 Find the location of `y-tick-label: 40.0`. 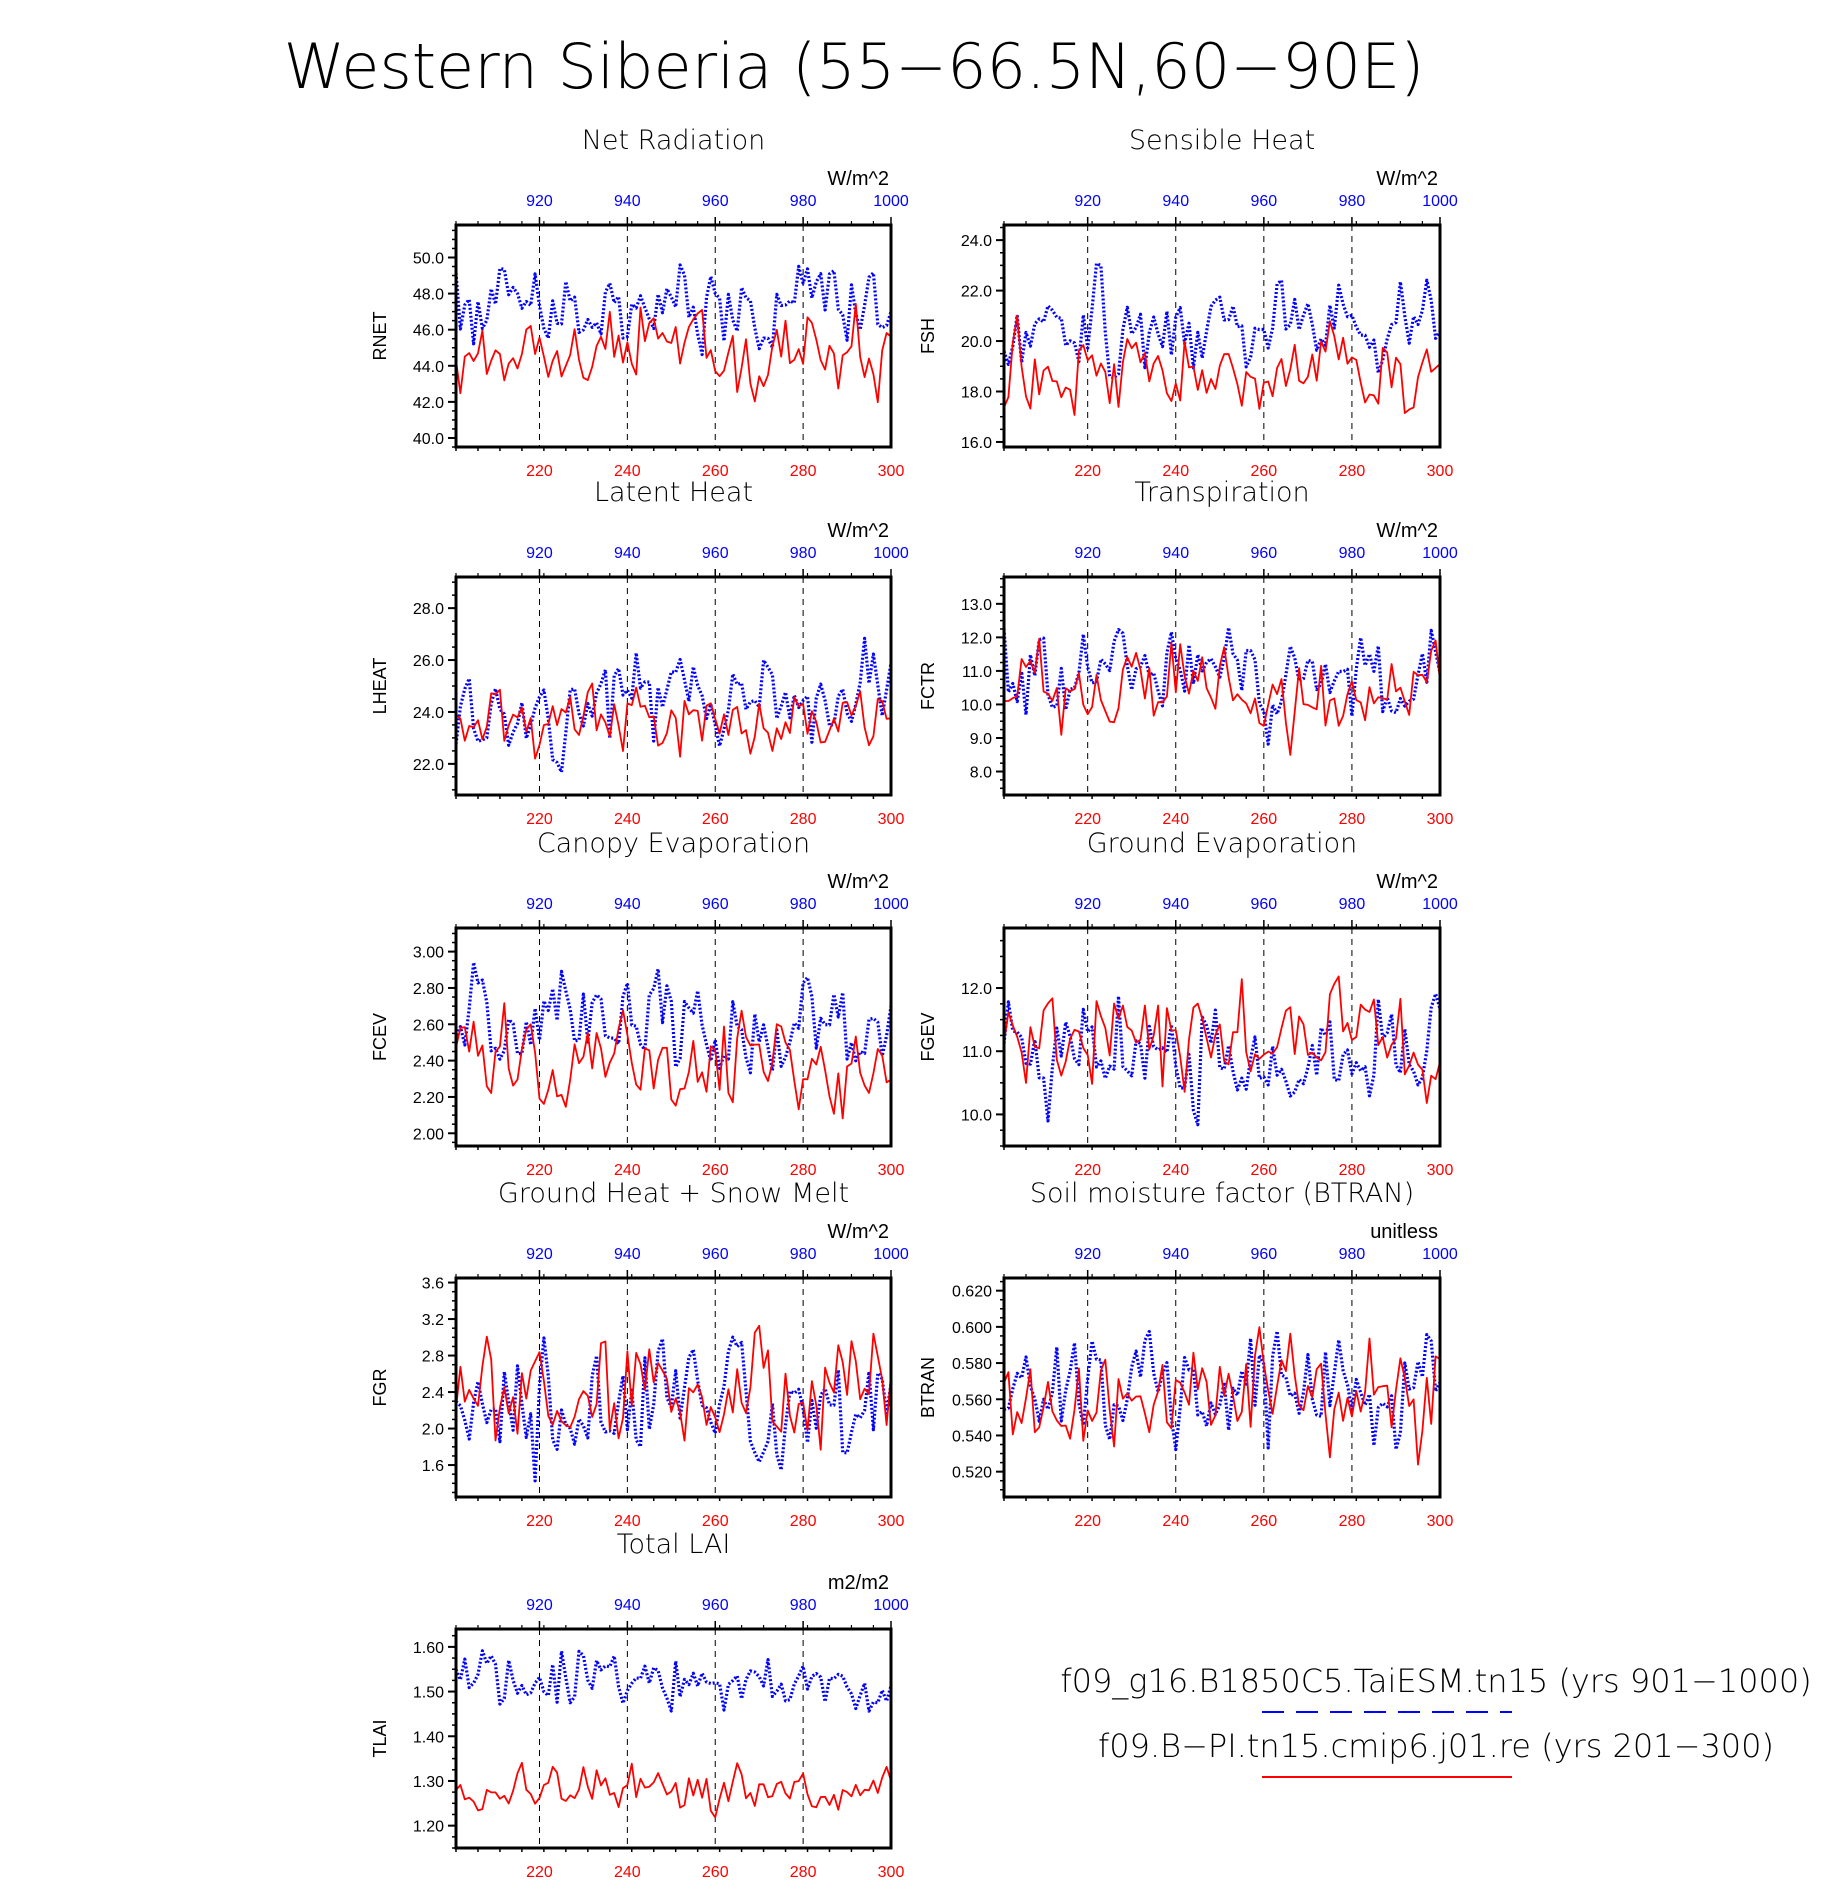

y-tick-label: 40.0 is located at coordinates (428, 439).